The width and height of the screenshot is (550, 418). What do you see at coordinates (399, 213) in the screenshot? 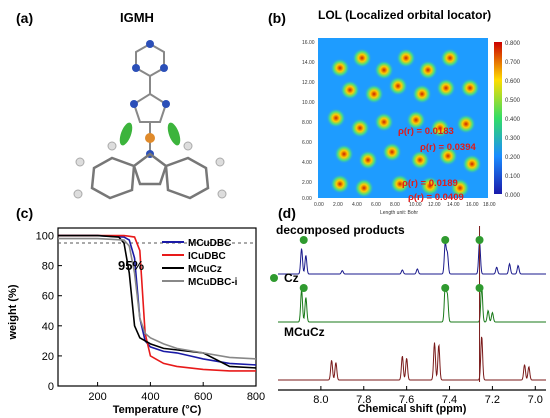
I see `lol-xlabel: Length unit: Bohr` at bounding box center [399, 213].